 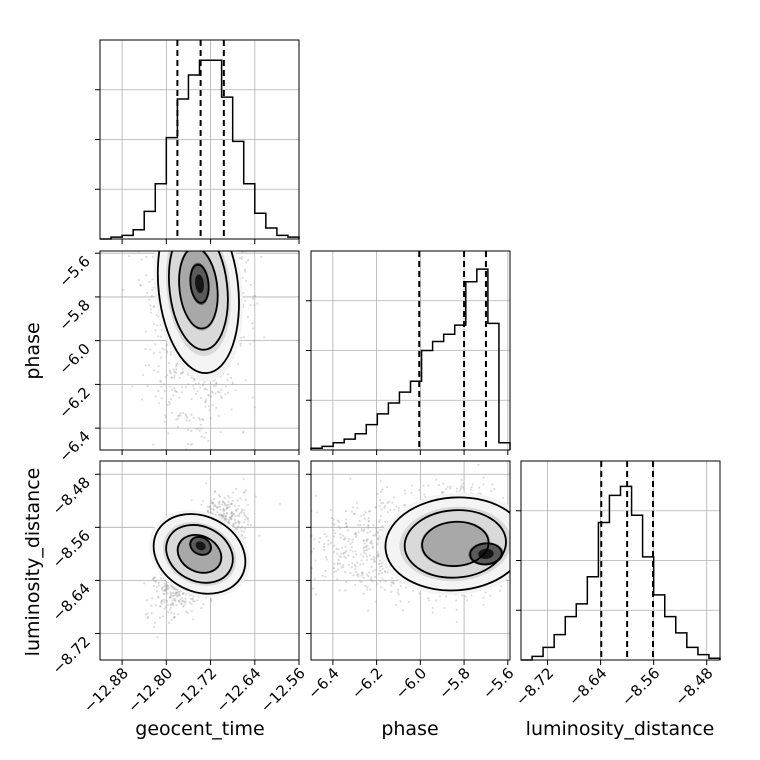 What do you see at coordinates (71, 495) in the screenshot?
I see `y-tick-label: −8.48` at bounding box center [71, 495].